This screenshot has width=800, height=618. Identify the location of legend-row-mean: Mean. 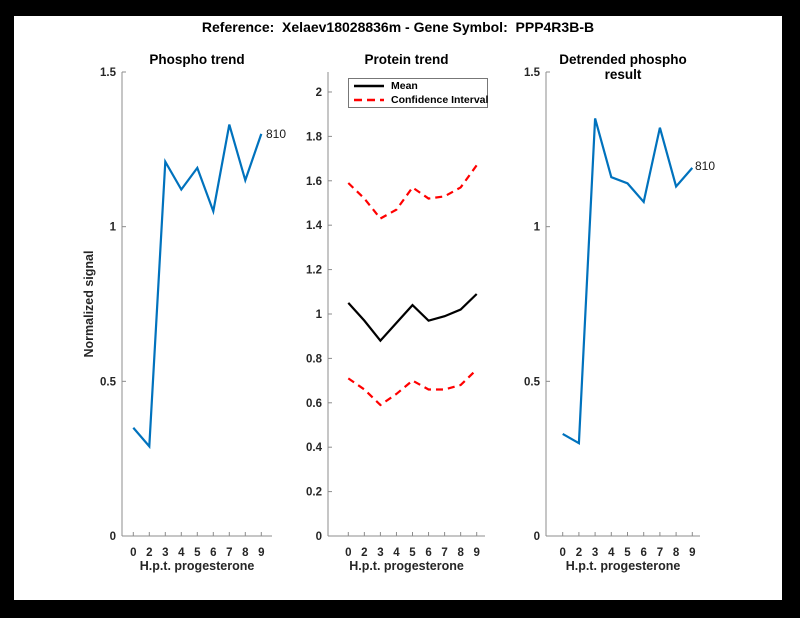
(418, 86).